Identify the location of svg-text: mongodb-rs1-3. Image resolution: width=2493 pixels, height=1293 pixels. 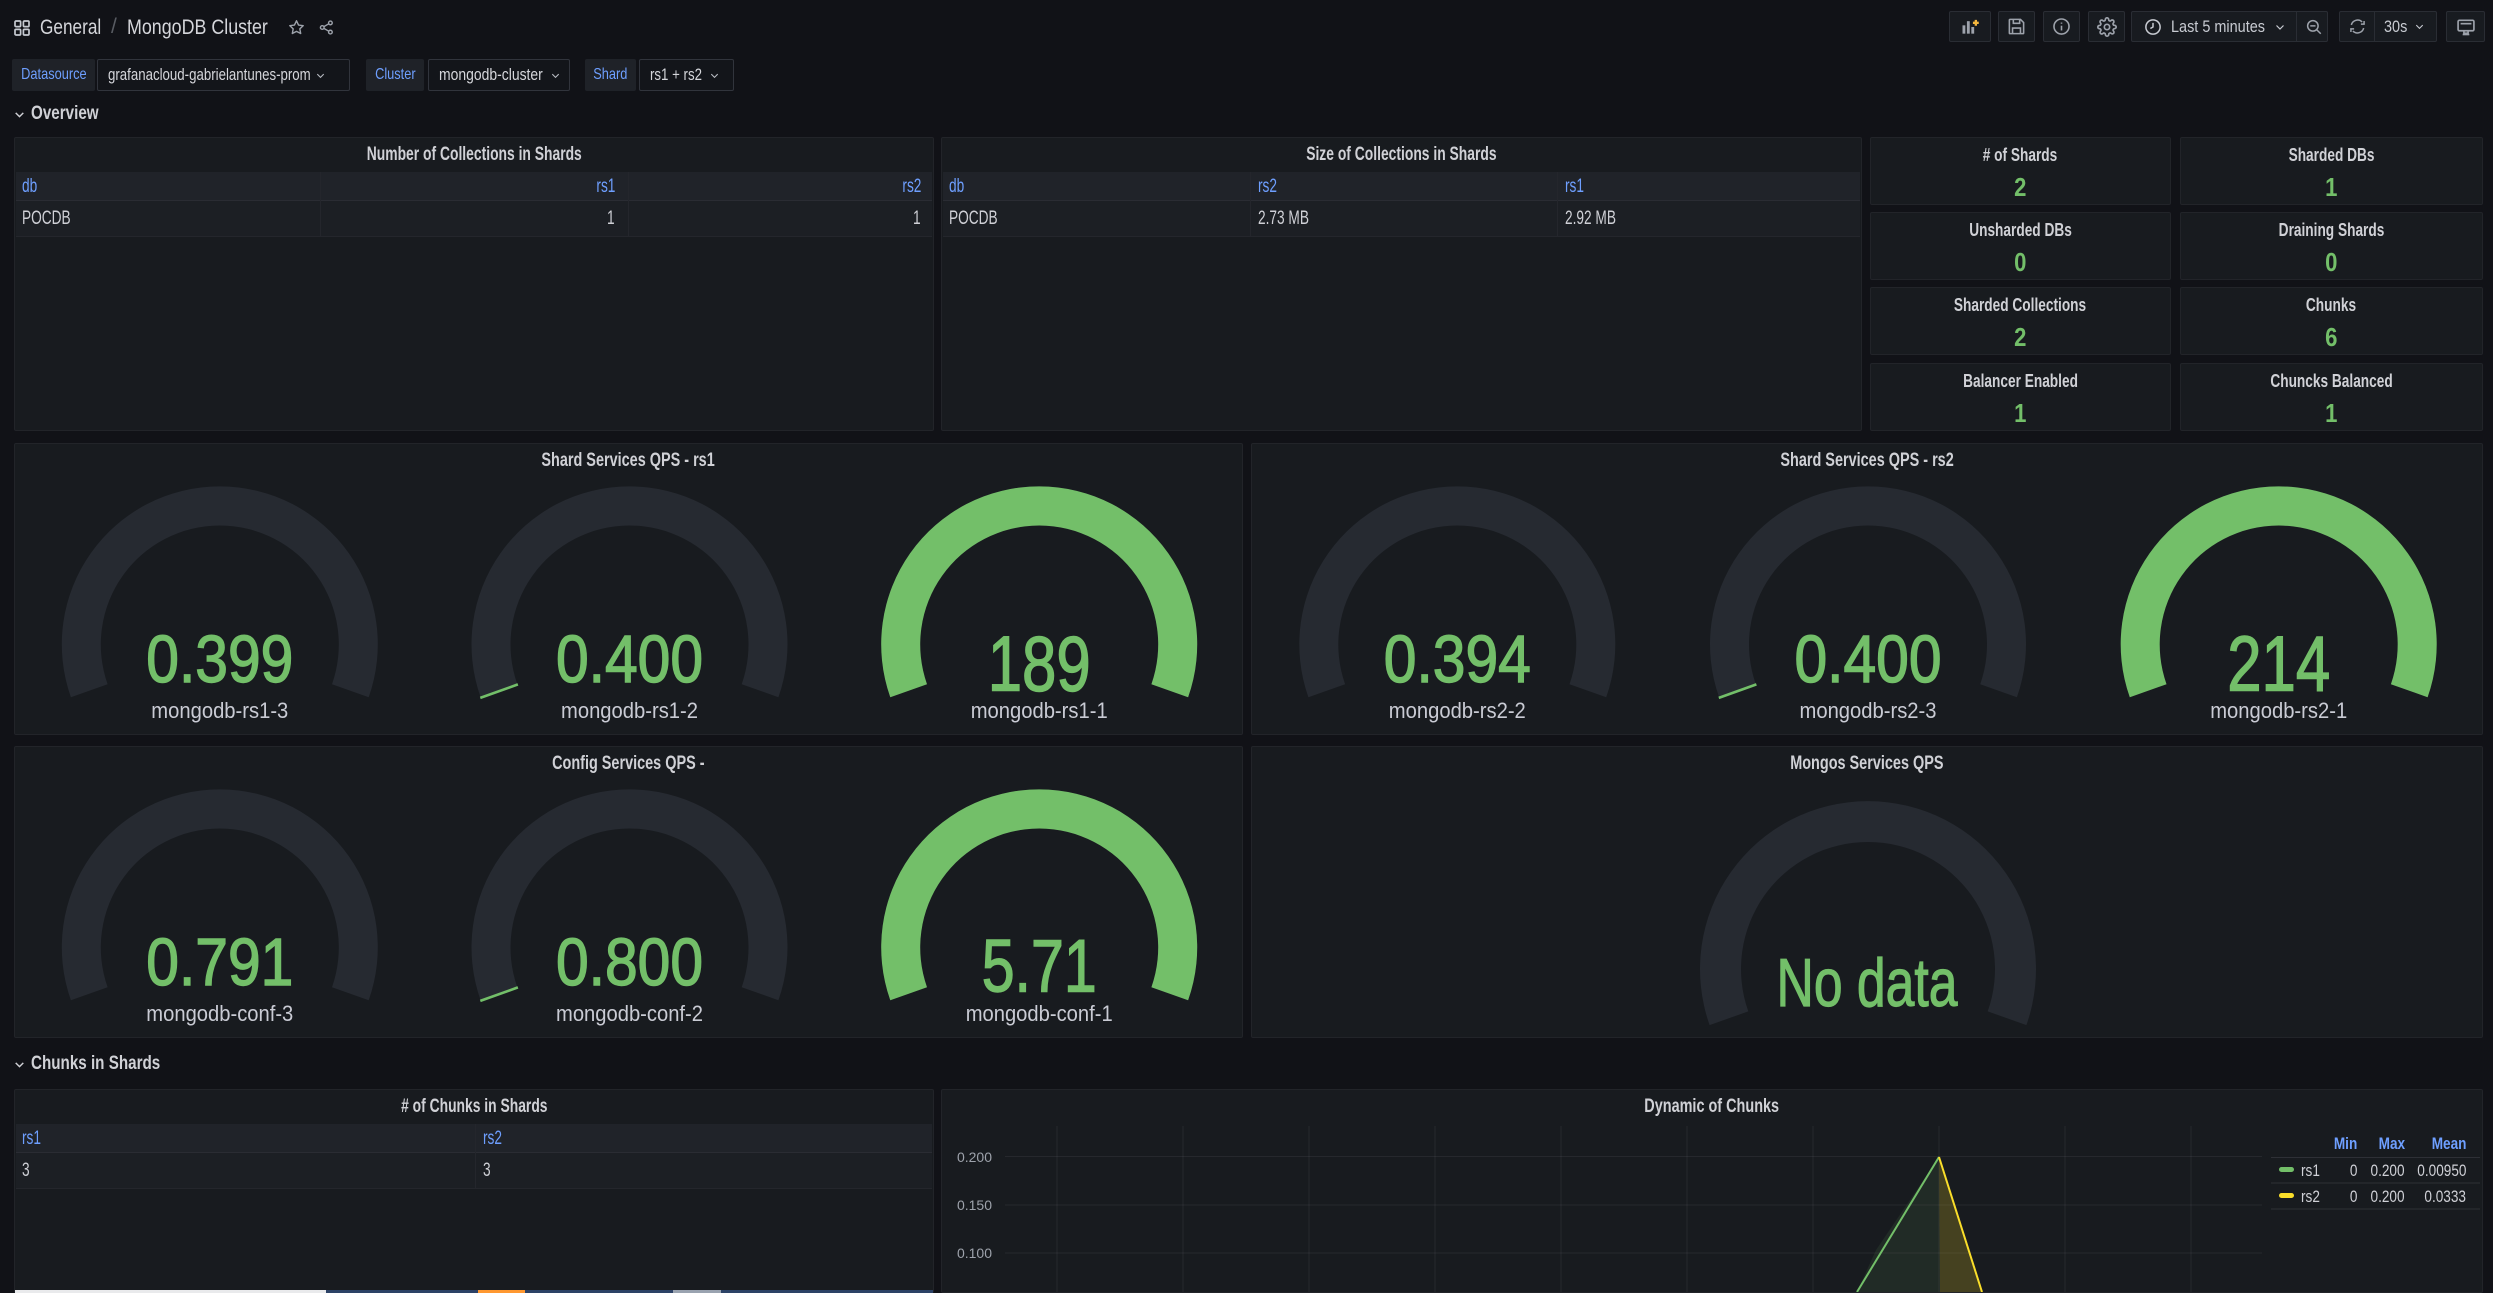
(219, 710).